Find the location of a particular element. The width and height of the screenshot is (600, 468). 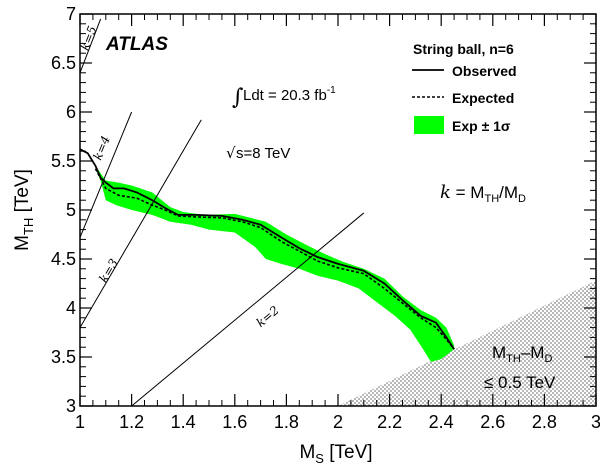

excluded-region-label-1: MTH–MD is located at coordinates (522, 354).